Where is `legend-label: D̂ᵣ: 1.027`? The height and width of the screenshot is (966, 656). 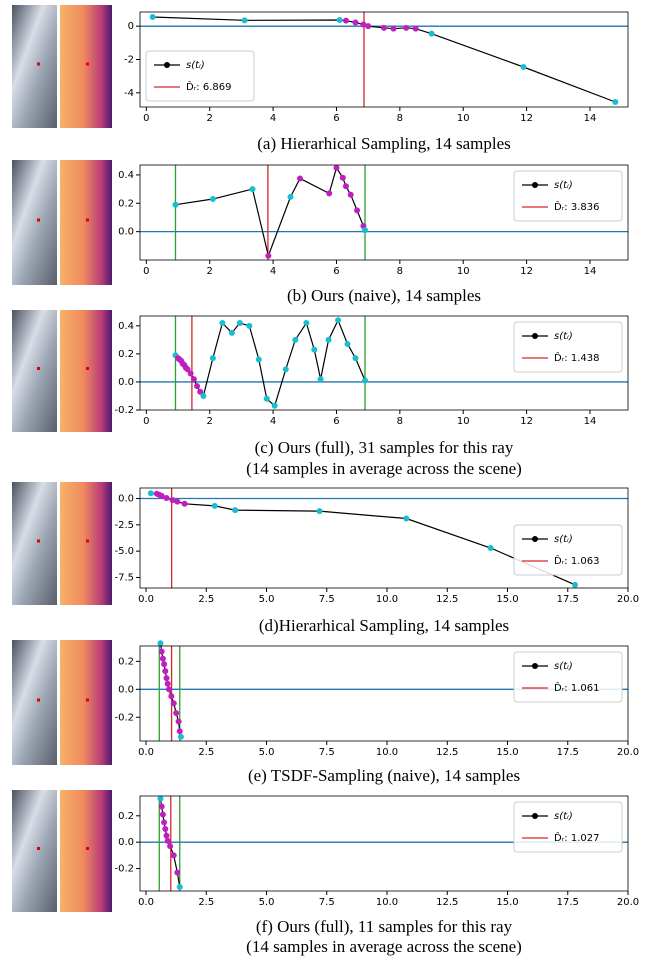 legend-label: D̂ᵣ: 1.027 is located at coordinates (576, 837).